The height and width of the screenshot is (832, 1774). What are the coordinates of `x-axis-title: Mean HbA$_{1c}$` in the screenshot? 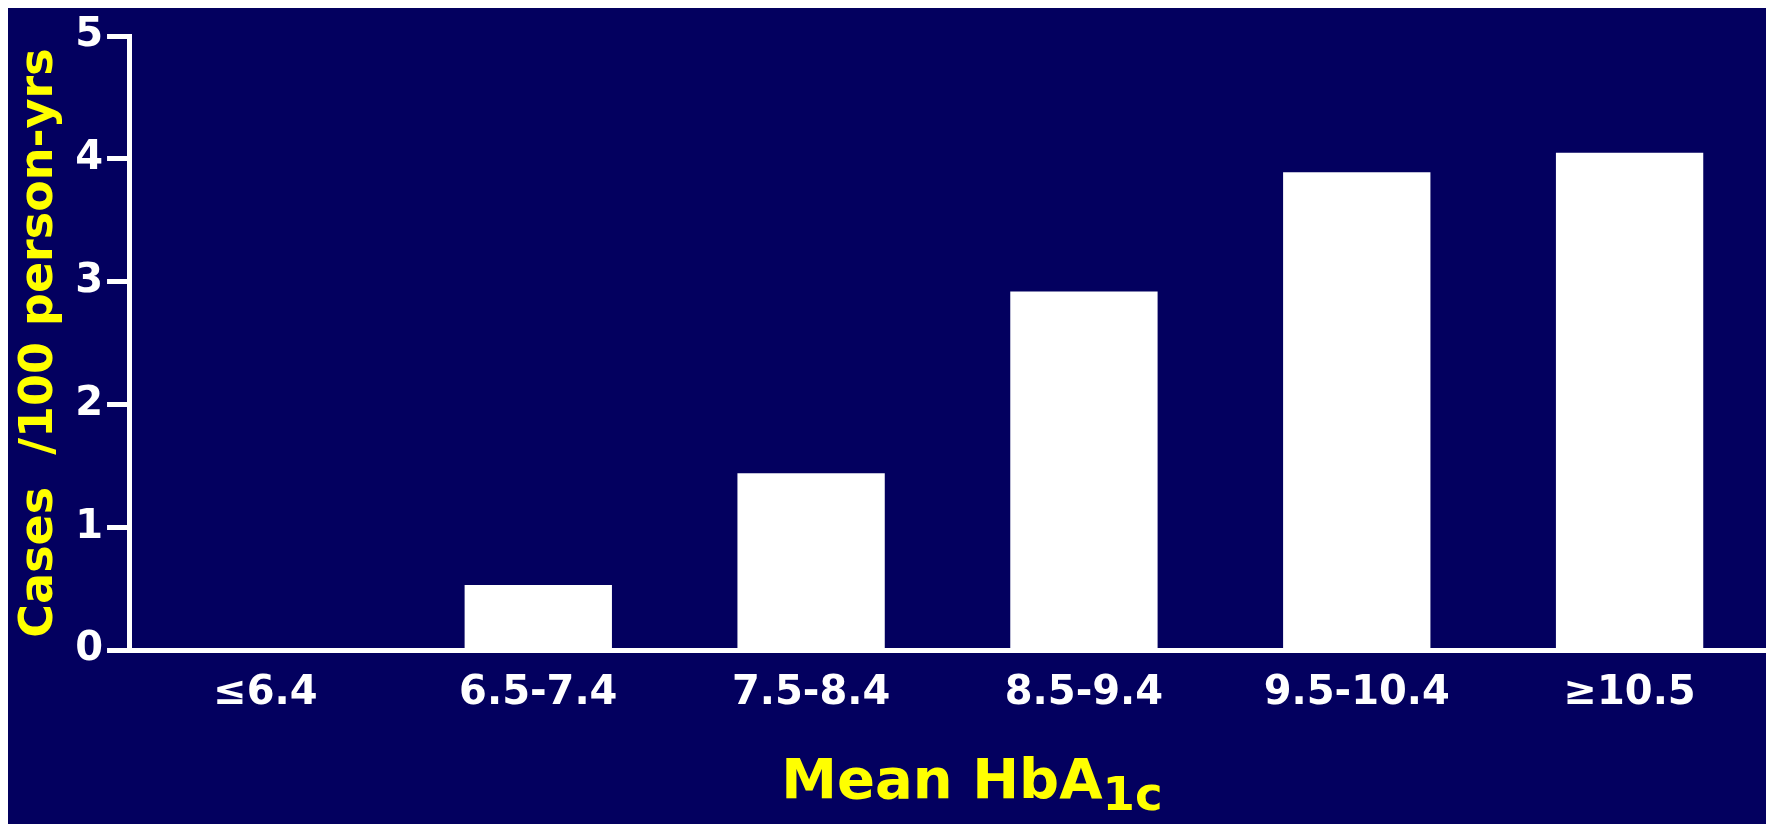 It's located at (972, 784).